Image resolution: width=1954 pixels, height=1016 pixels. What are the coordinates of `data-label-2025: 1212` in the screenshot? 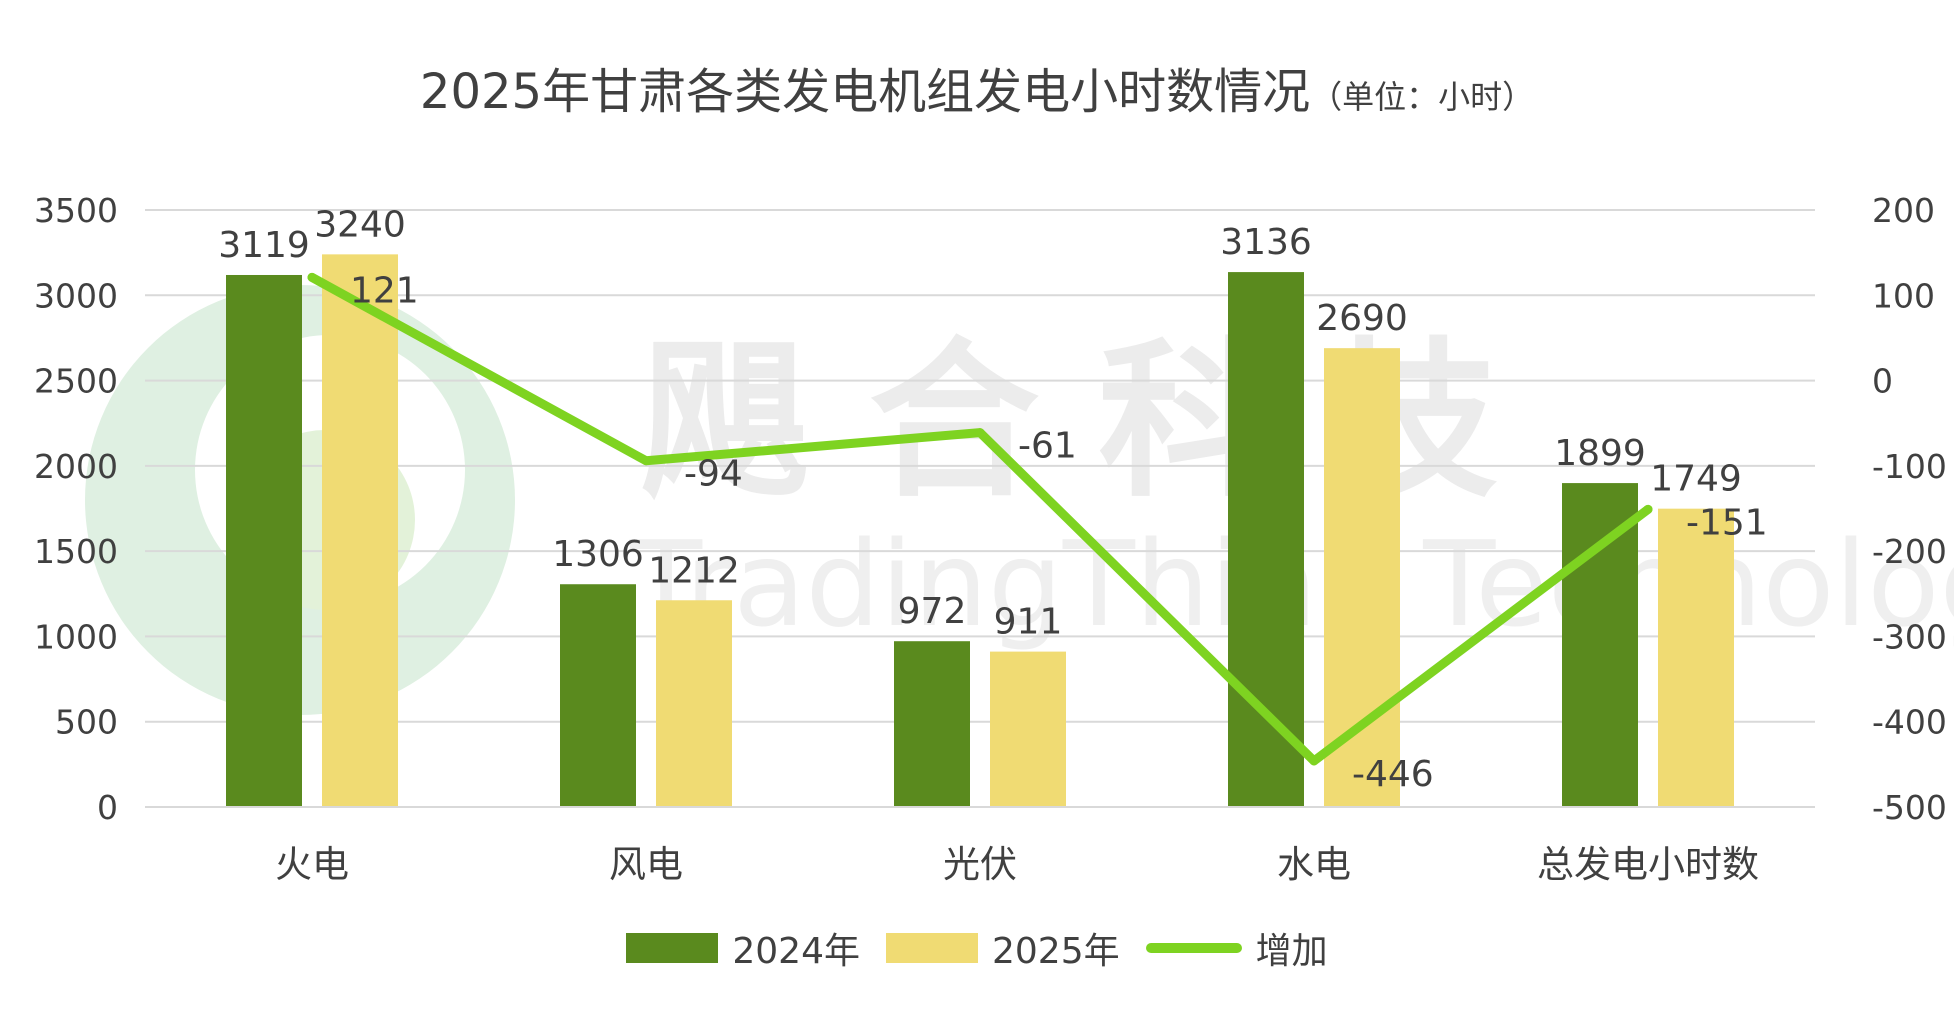 It's located at (694, 570).